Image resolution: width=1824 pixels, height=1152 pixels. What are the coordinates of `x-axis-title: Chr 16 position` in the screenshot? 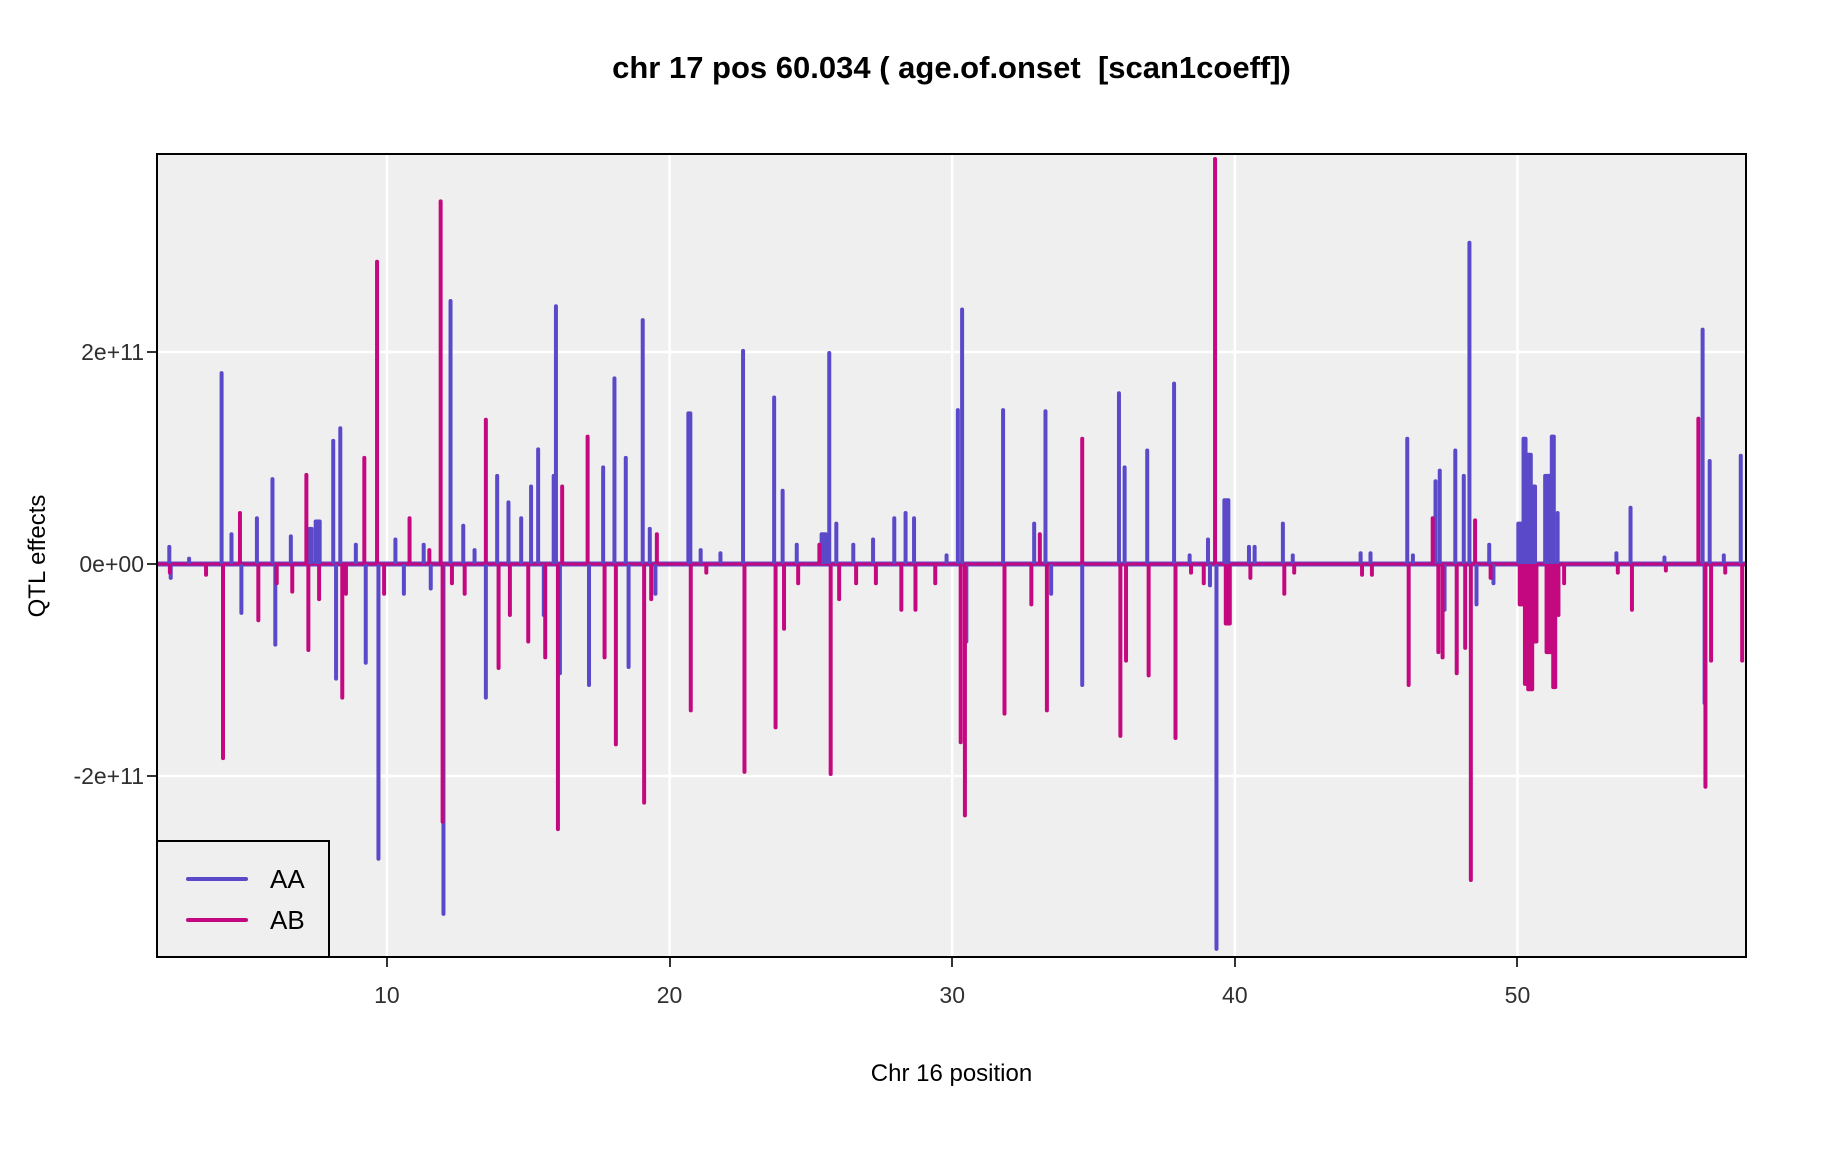 It's located at (951, 1073).